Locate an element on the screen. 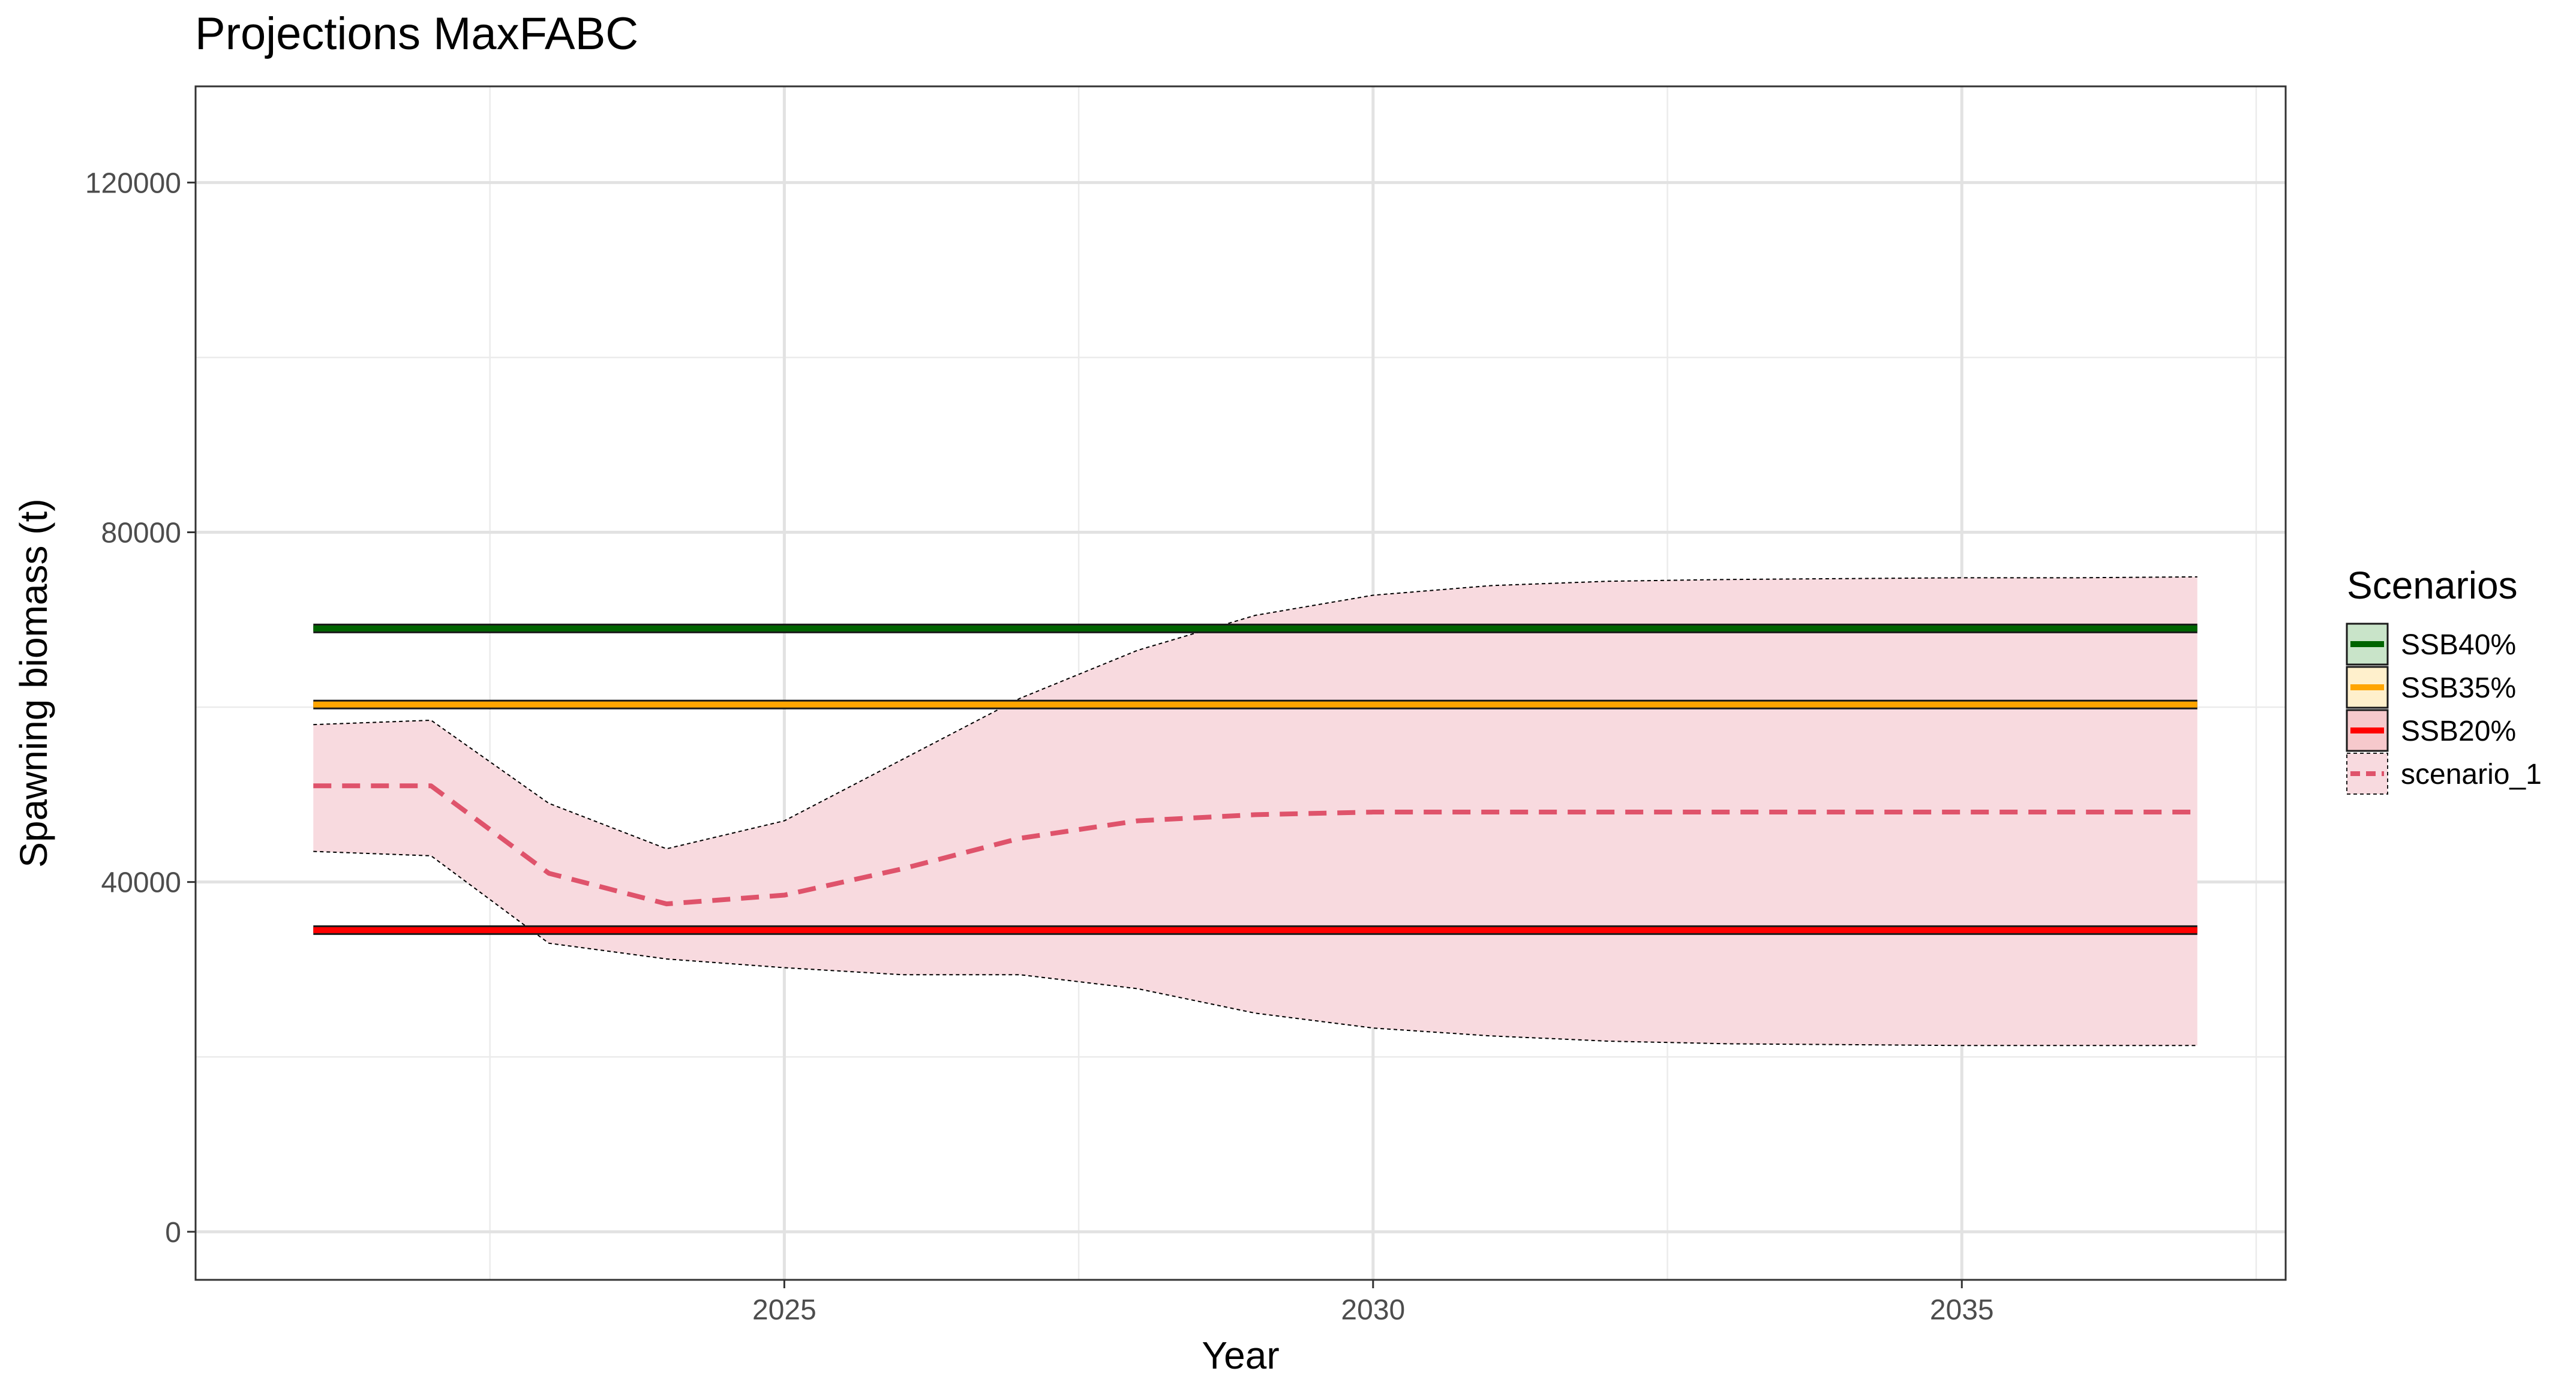  y-axis-label: Spawning biomass (t) is located at coordinates (33, 682).